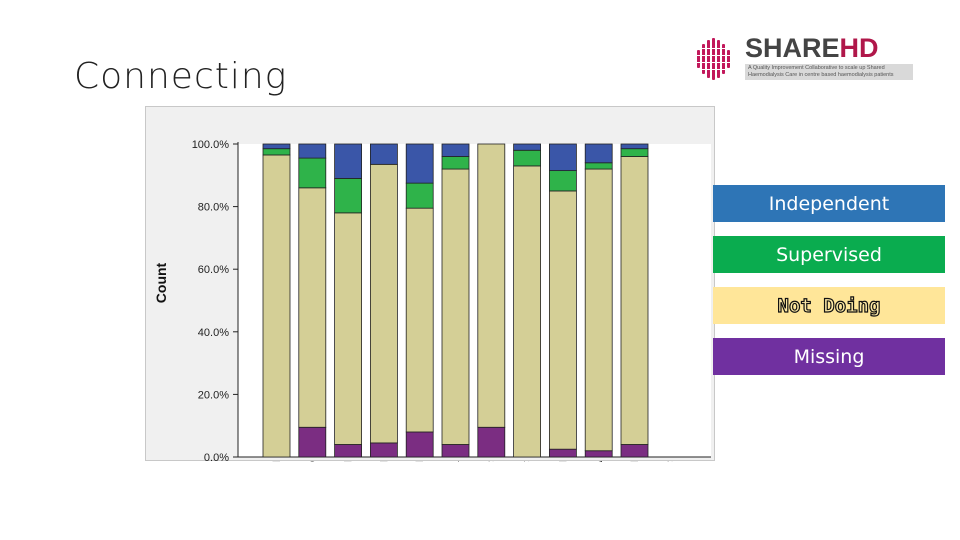  What do you see at coordinates (715, 59) in the screenshot?
I see `logo-mark-icon` at bounding box center [715, 59].